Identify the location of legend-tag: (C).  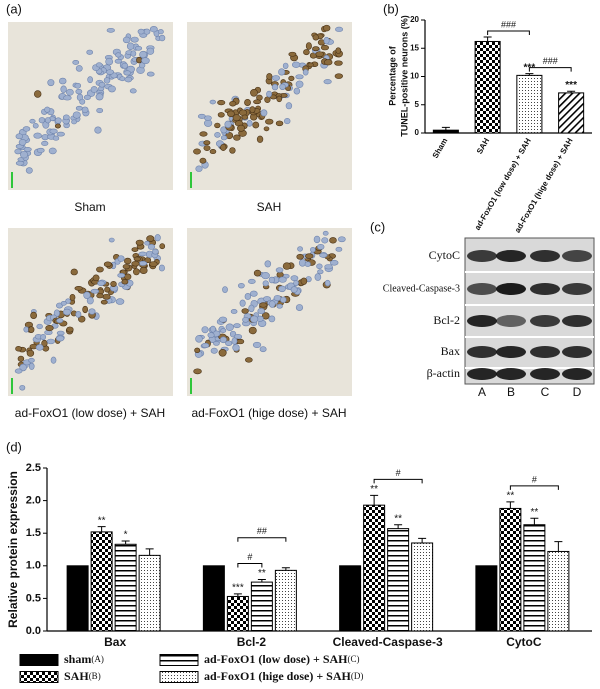
(354, 659).